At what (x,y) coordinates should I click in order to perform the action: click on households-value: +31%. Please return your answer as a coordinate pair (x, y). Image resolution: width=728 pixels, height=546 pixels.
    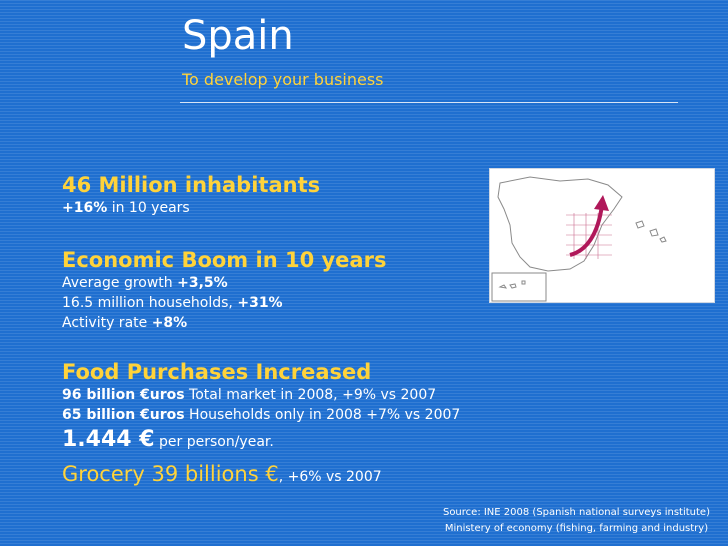
    Looking at the image, I should click on (260, 303).